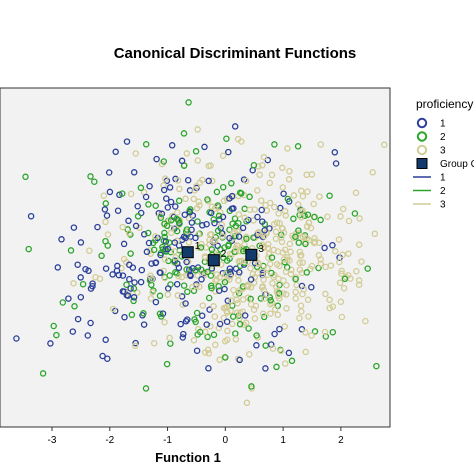  Describe the element at coordinates (196, 436) in the screenshot. I see `x-axis-ticks: -3 -2 -1 0 1 2` at that location.